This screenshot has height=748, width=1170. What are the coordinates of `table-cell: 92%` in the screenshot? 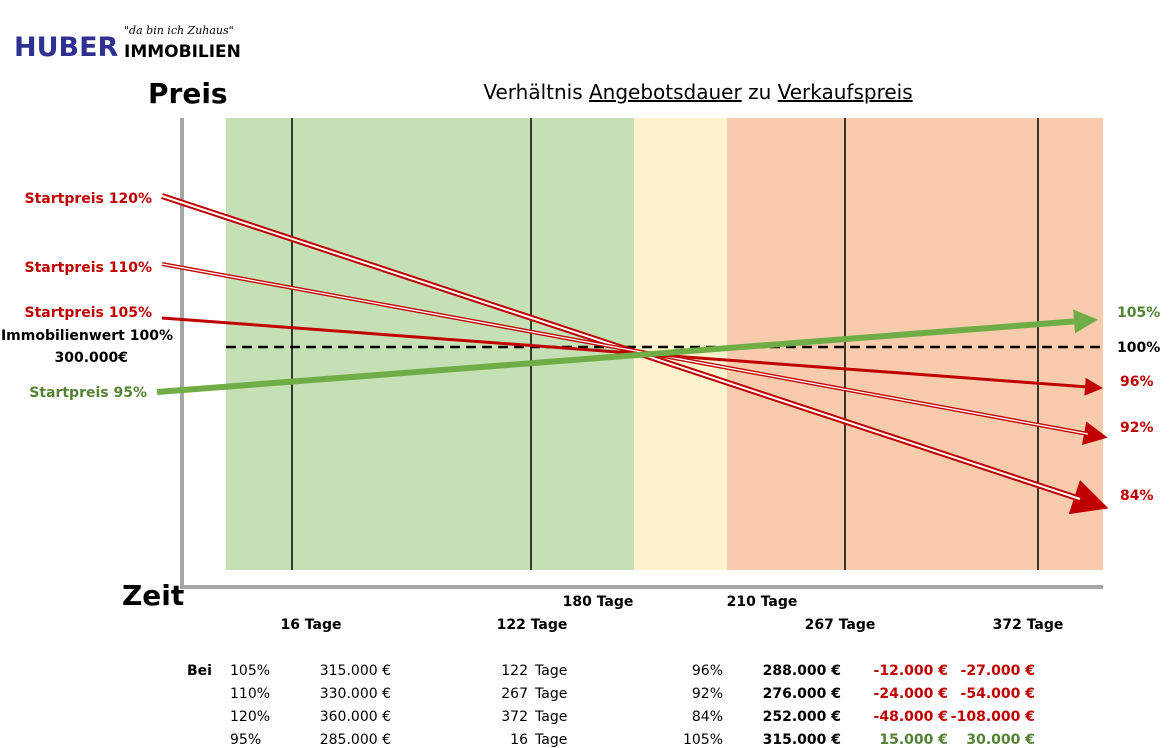 It's located at (707, 694).